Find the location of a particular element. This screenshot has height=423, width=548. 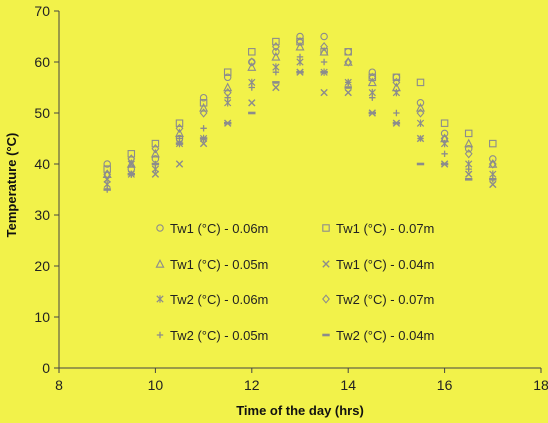

legend-item: Tw2 (°C) - 0.07m is located at coordinates (378, 299).